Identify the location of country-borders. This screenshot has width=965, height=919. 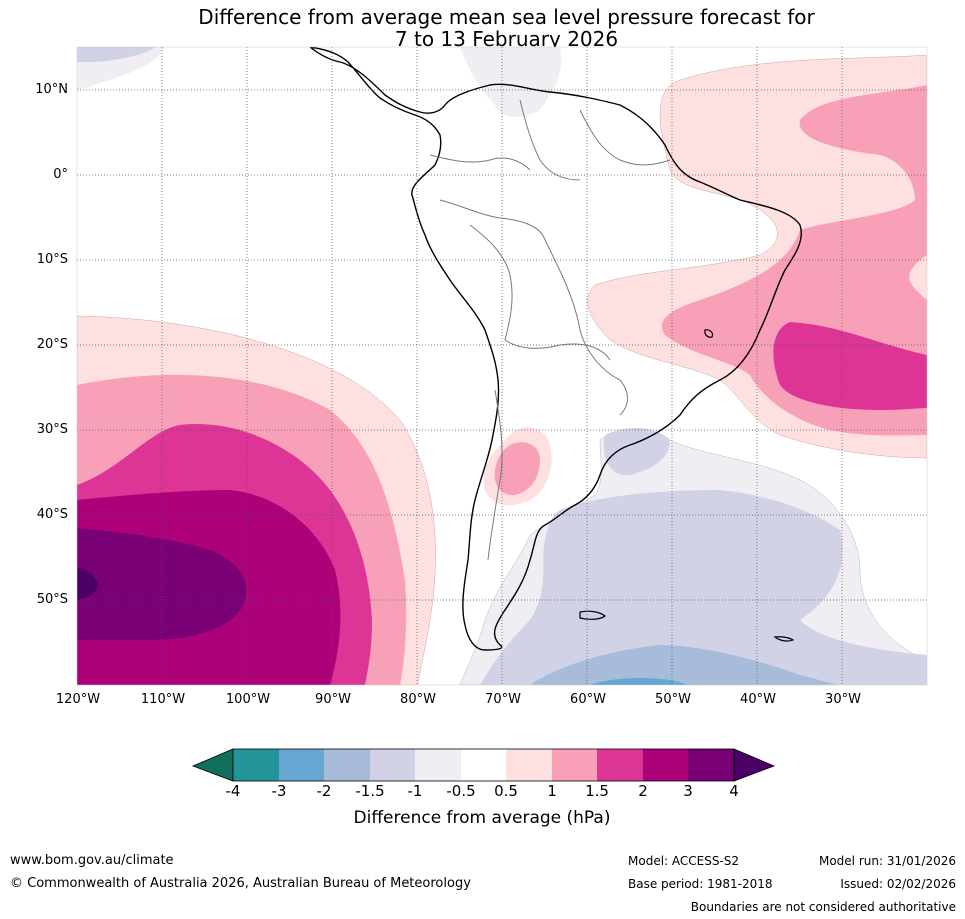
(550, 330).